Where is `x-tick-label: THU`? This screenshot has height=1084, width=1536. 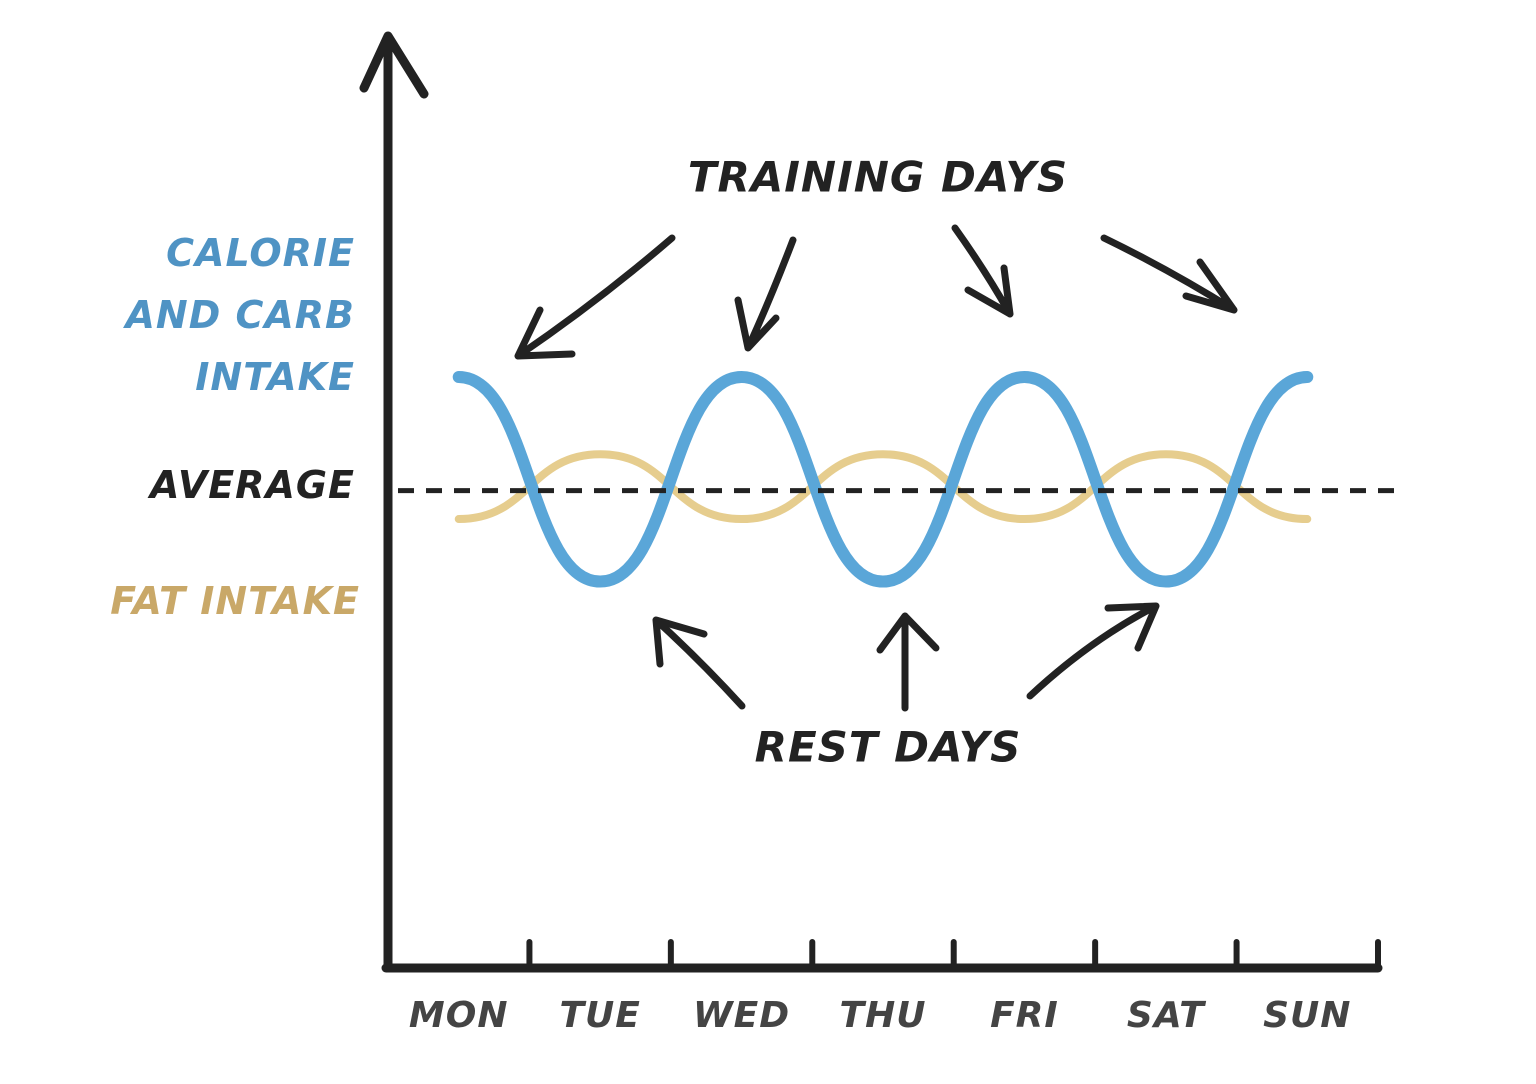
x-tick-label: THU is located at coordinates (883, 1015).